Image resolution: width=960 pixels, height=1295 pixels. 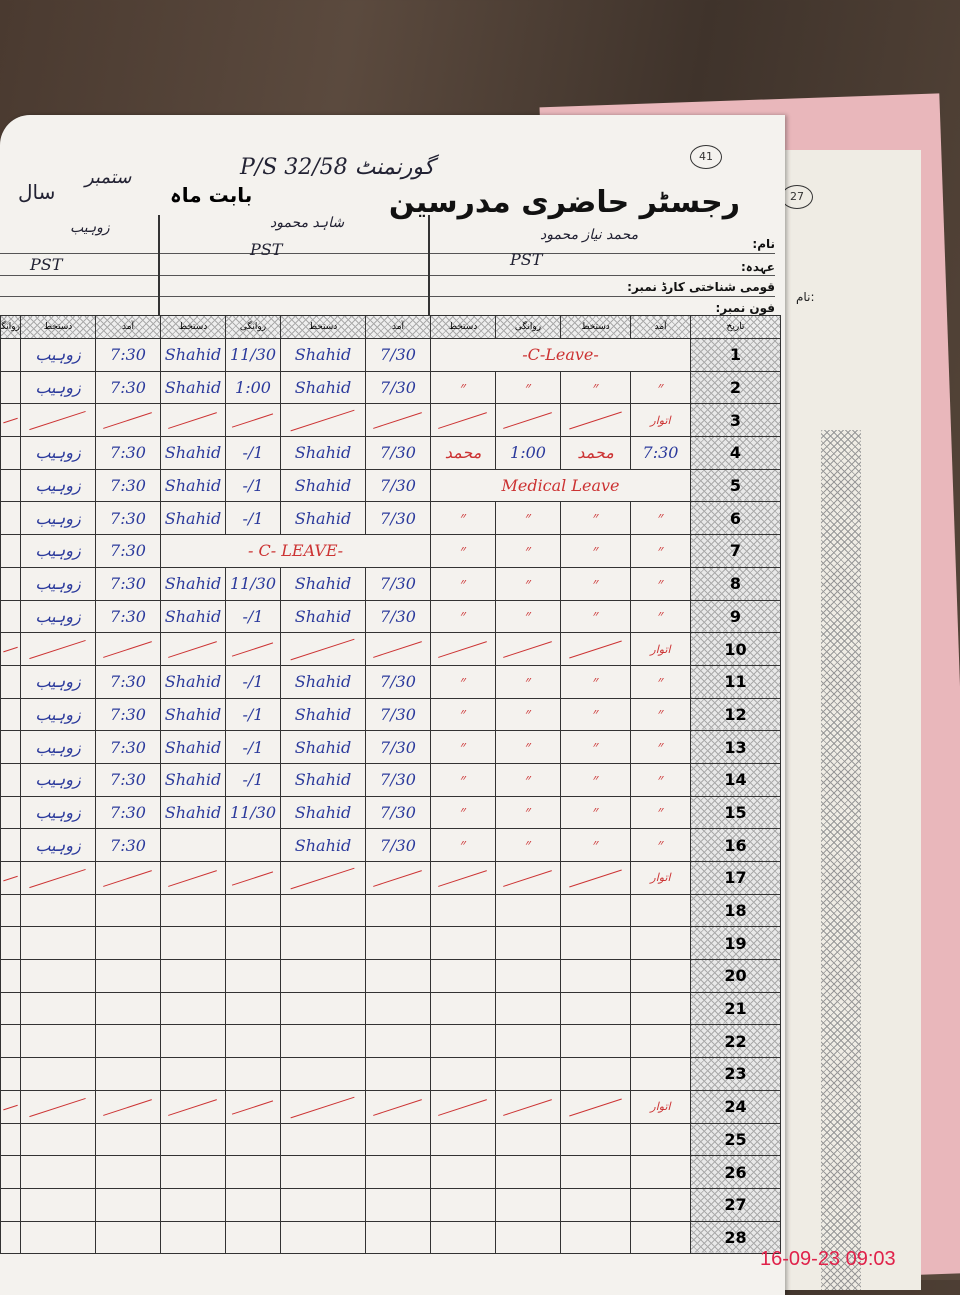 What do you see at coordinates (387, 253) in the screenshot?
I see `divider` at bounding box center [387, 253].